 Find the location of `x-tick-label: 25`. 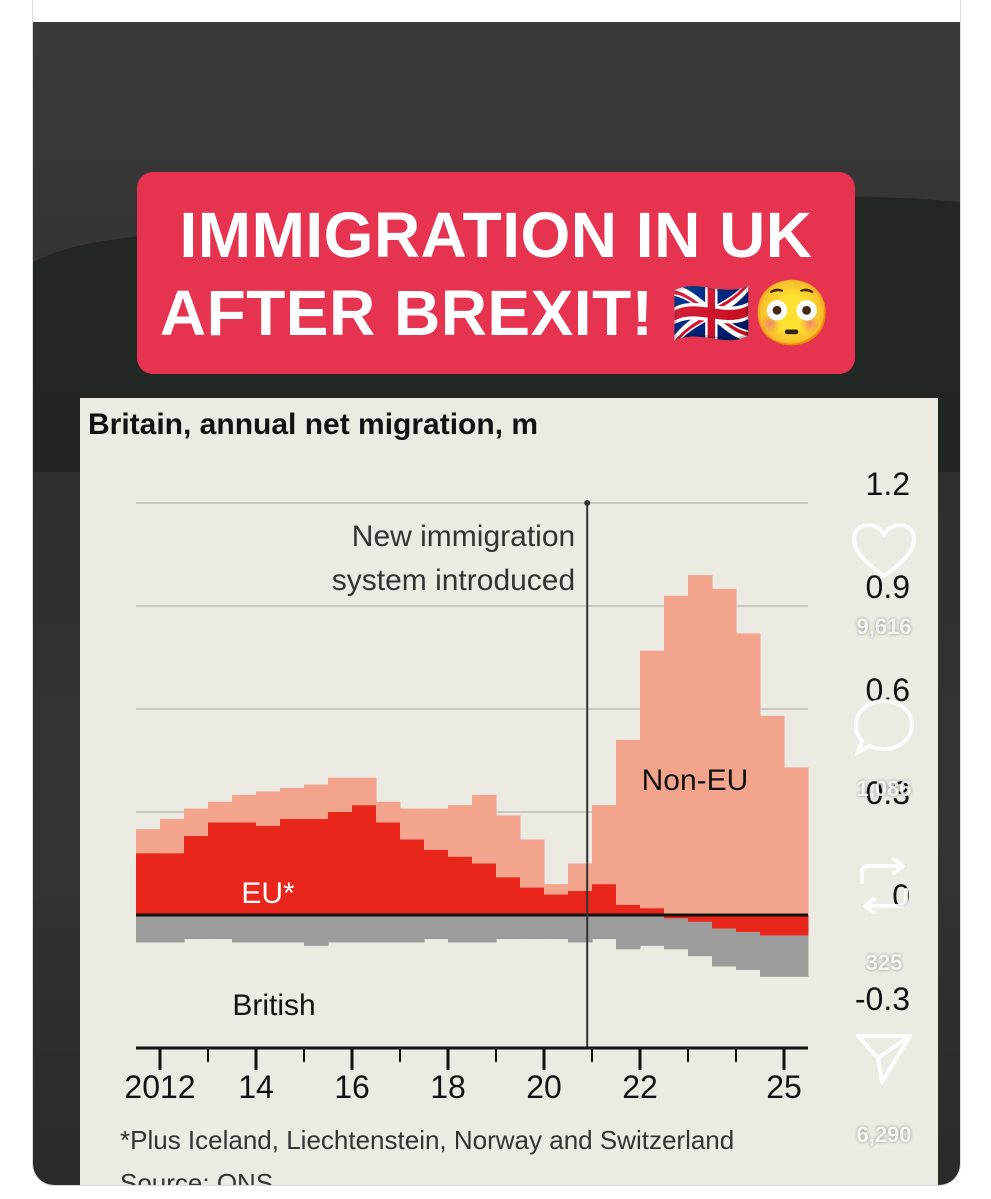

x-tick-label: 25 is located at coordinates (784, 1087).